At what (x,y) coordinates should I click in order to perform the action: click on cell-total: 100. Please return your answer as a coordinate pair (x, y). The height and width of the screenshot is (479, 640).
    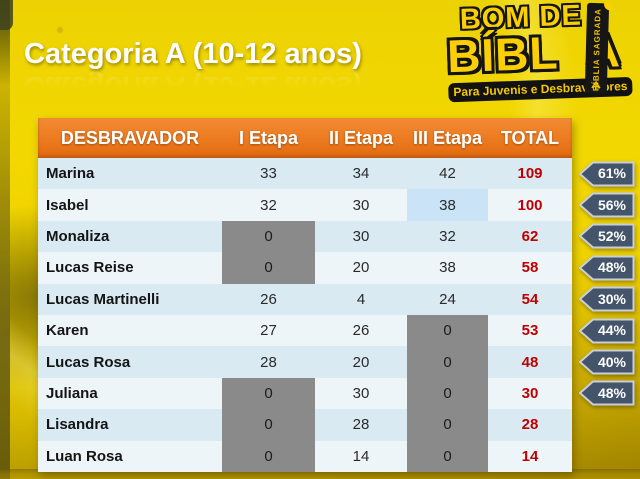
    Looking at the image, I should click on (530, 205).